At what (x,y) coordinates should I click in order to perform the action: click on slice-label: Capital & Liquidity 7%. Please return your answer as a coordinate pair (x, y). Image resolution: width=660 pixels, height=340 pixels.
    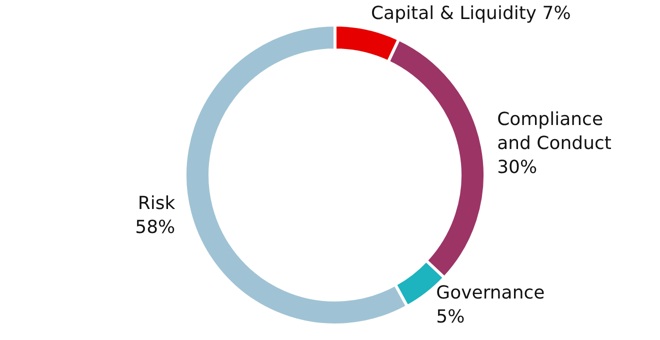
    Looking at the image, I should click on (470, 13).